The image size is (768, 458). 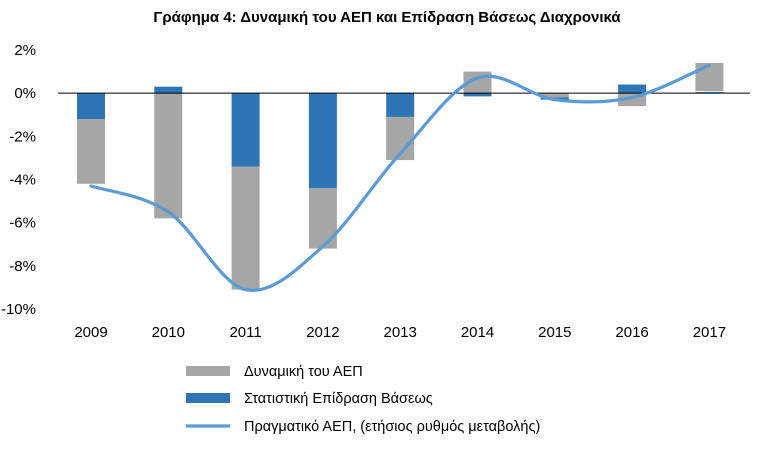 I want to click on x-tick-label-2010: 2010, so click(x=168, y=332).